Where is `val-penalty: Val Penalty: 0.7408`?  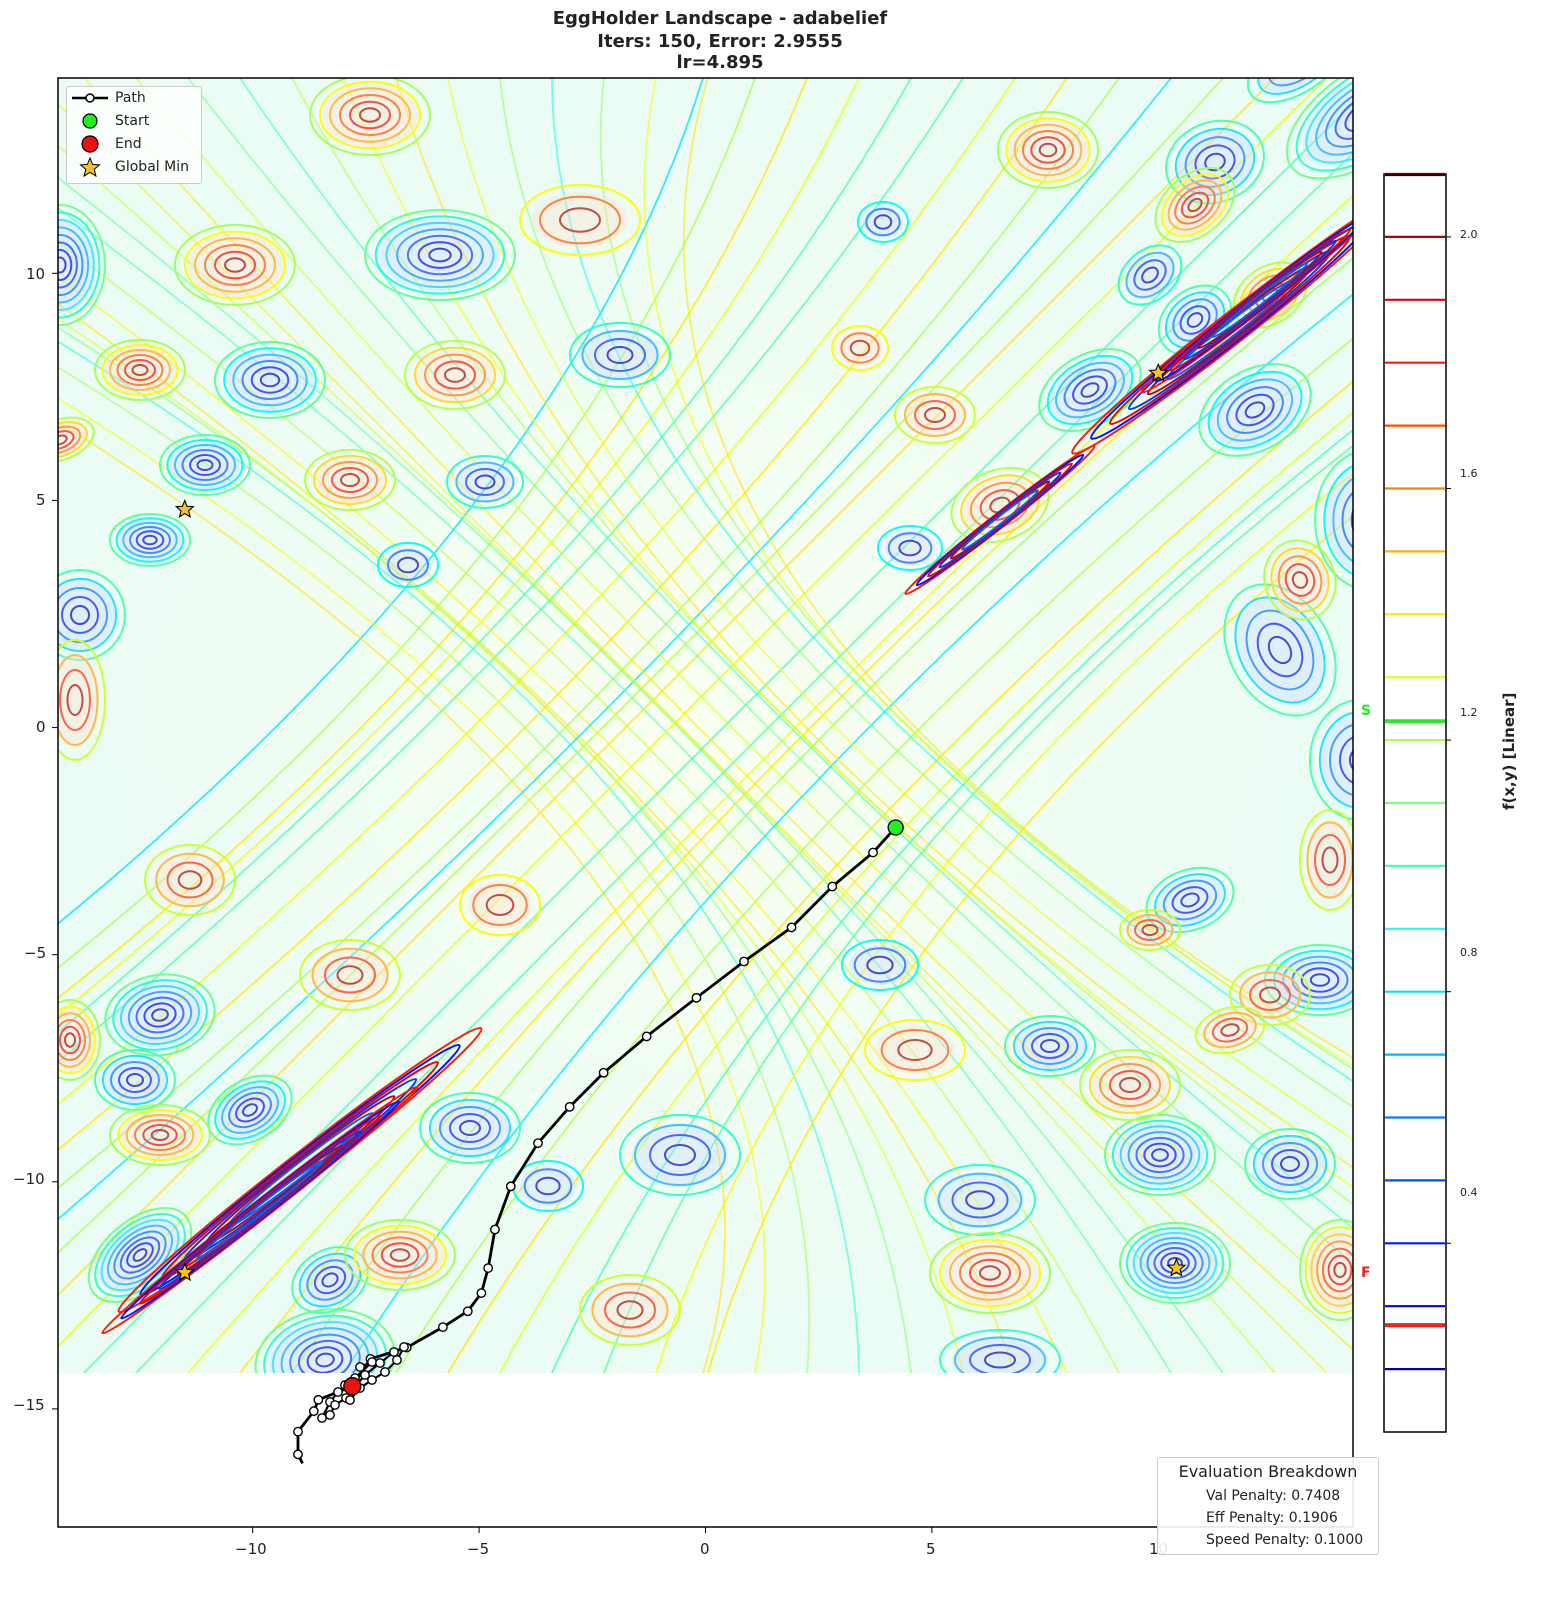 val-penalty: Val Penalty: 0.7408 is located at coordinates (1273, 1496).